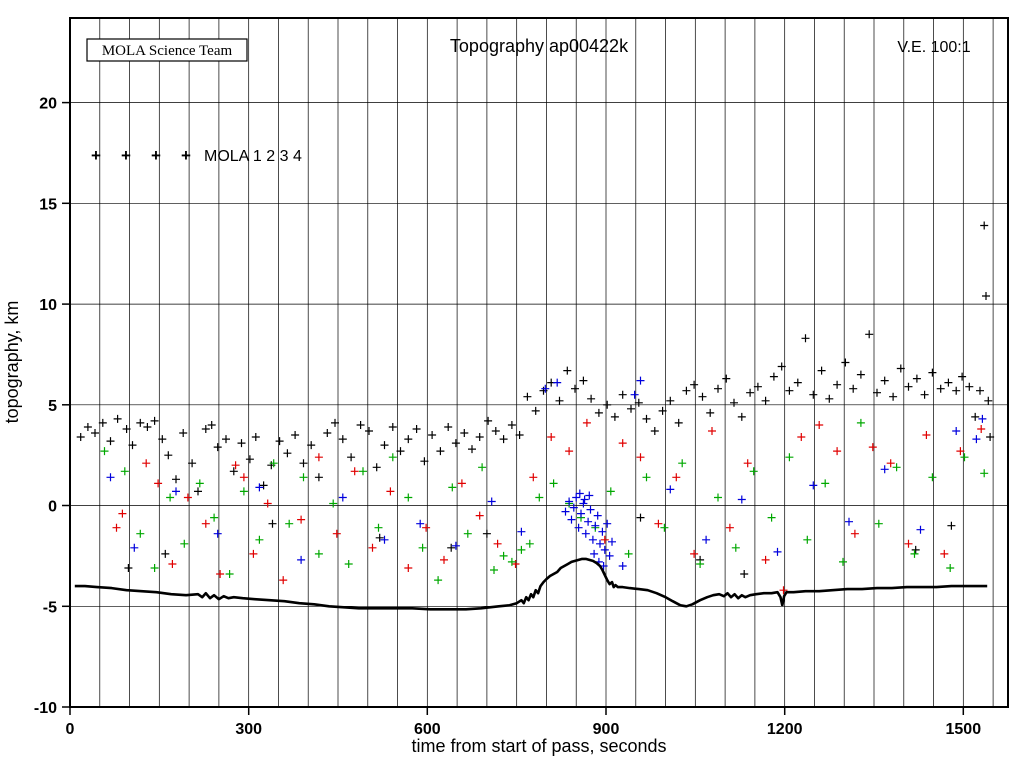 This screenshot has width=1024, height=768. Describe the element at coordinates (186, 155) in the screenshot. I see `legend-marker-mola4-icon: +` at that location.